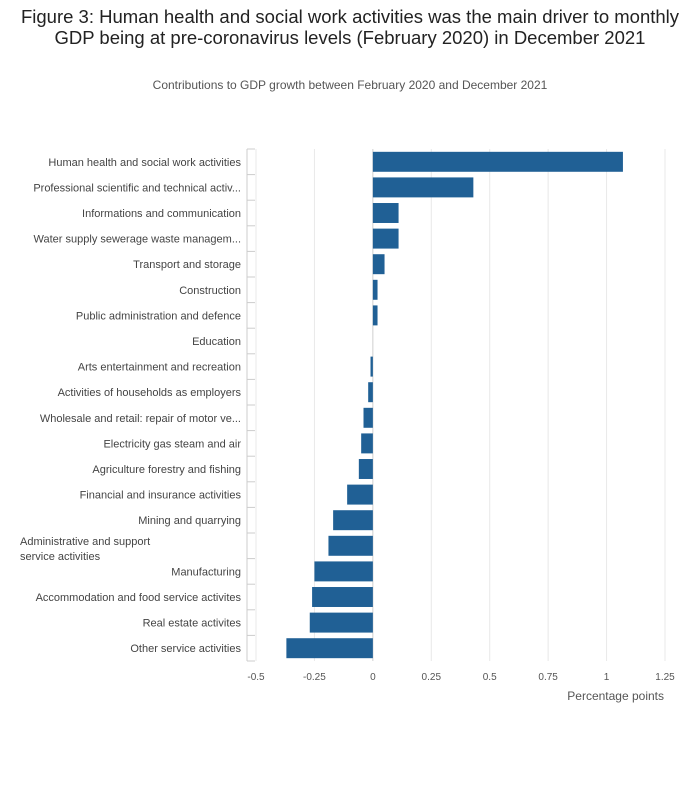  I want to click on x-tick-label: 0.25, so click(432, 677).